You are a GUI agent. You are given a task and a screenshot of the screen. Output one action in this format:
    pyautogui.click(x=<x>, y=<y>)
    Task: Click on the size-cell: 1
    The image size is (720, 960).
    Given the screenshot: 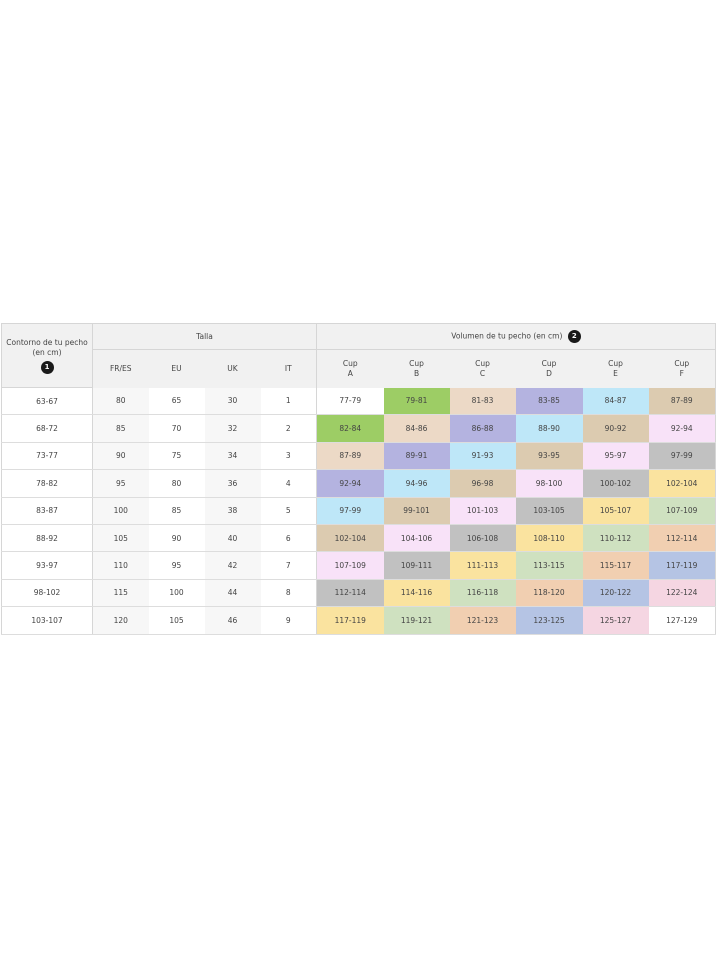 What is the action you would take?
    pyautogui.click(x=289, y=401)
    